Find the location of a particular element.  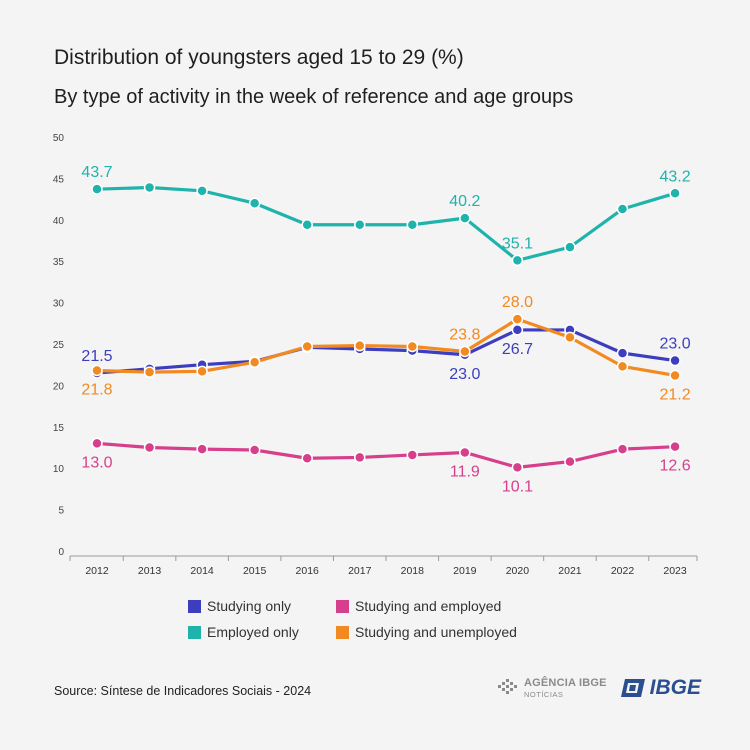

legend-item-employed-only: Employed only is located at coordinates (243, 632).